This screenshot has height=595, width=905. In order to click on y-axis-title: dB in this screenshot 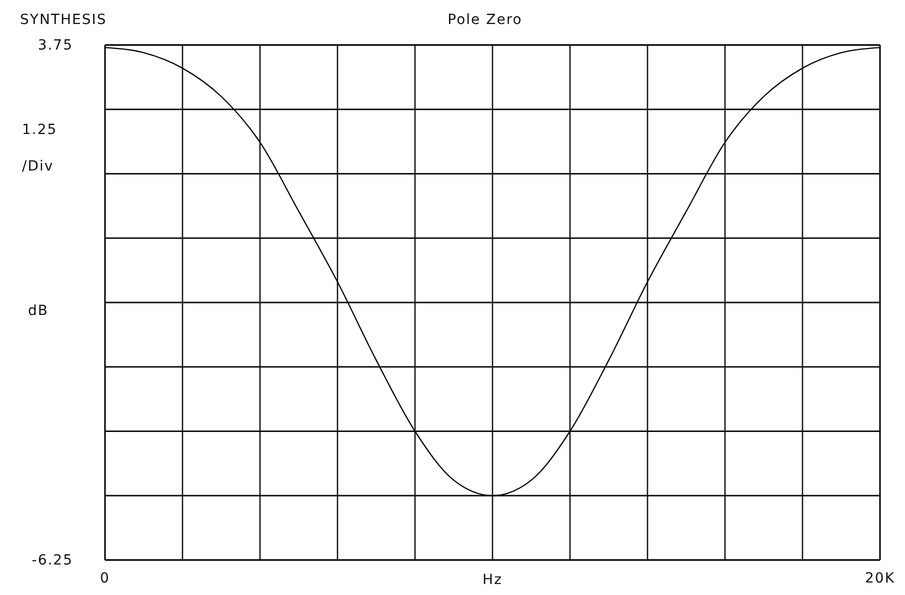, I will do `click(38, 310)`.